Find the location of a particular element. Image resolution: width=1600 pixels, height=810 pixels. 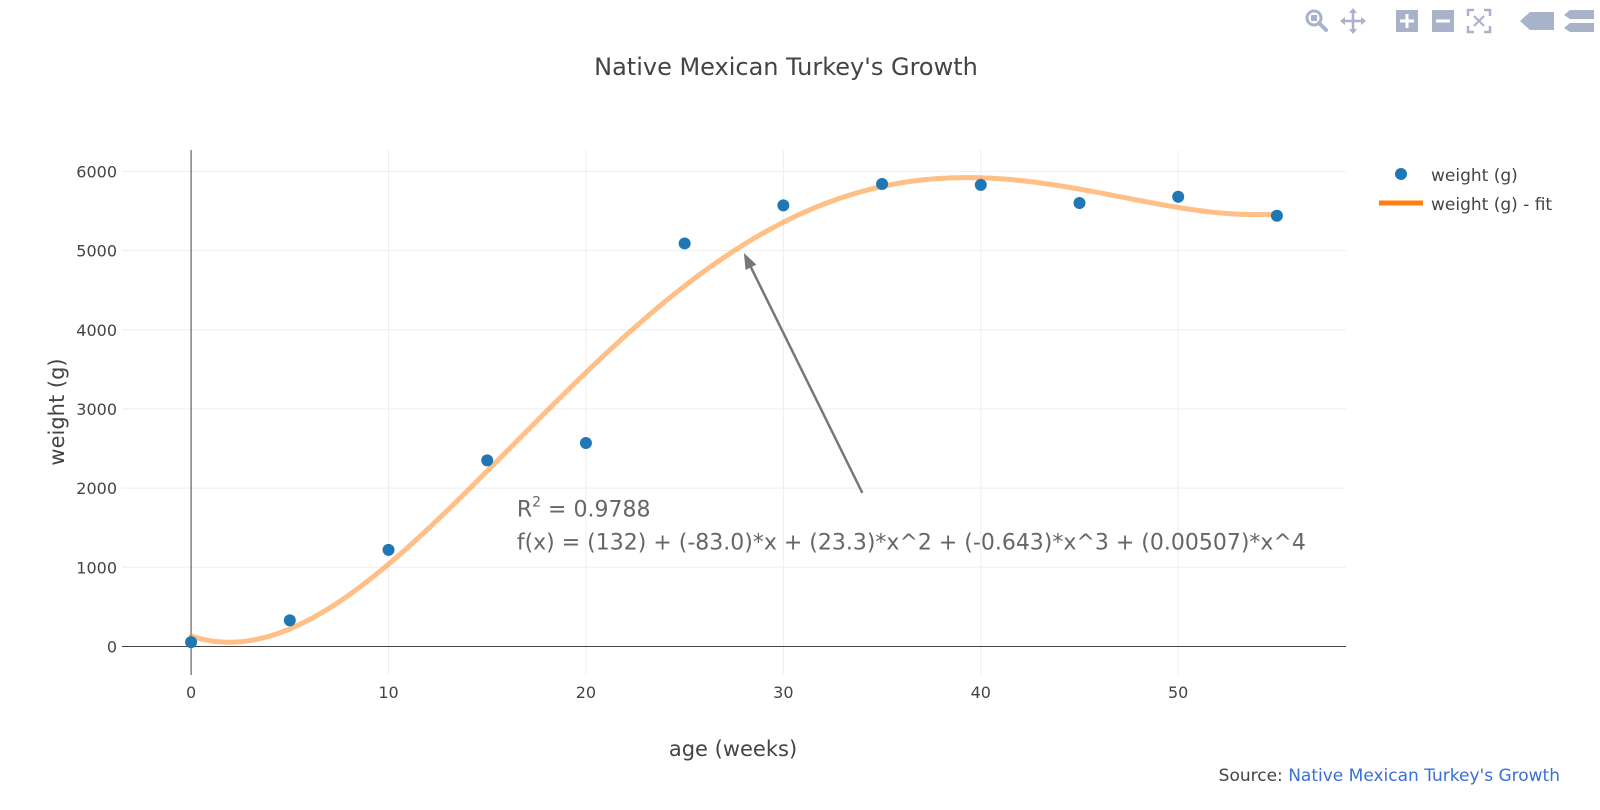

modebar is located at coordinates (1451, 21).